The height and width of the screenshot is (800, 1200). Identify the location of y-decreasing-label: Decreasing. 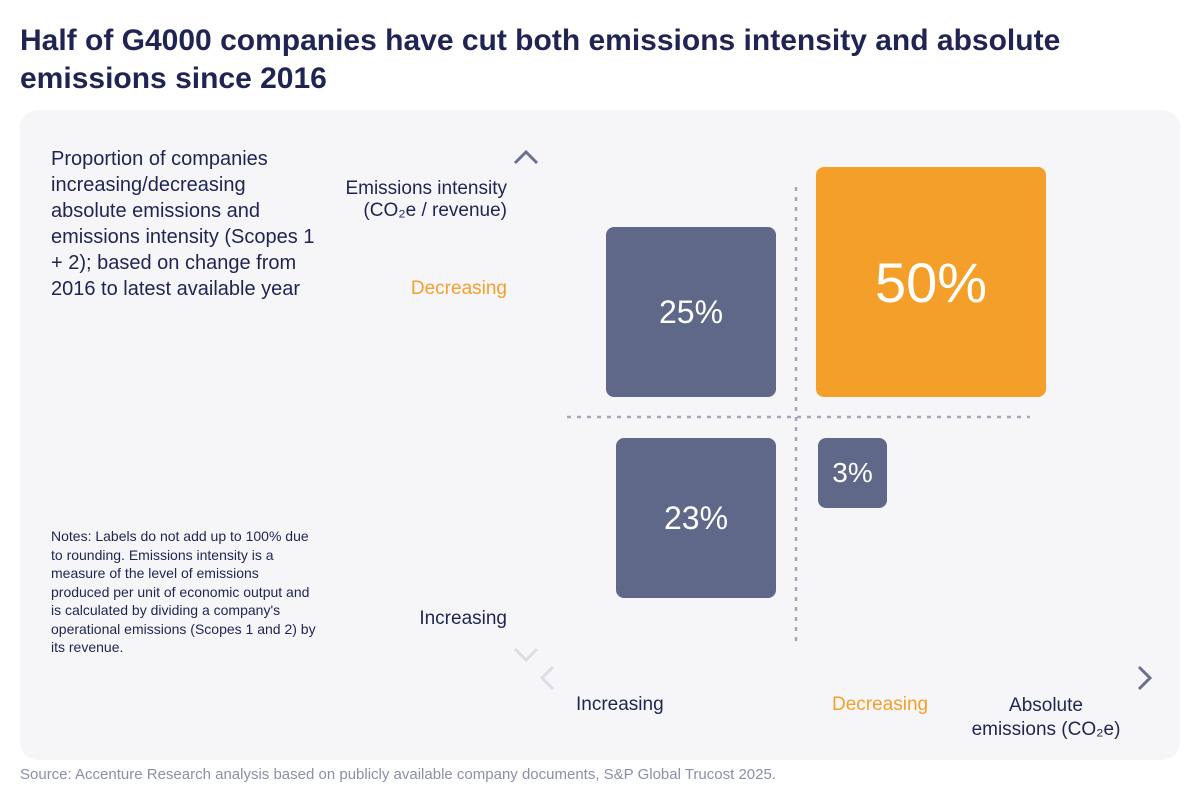
(458, 288).